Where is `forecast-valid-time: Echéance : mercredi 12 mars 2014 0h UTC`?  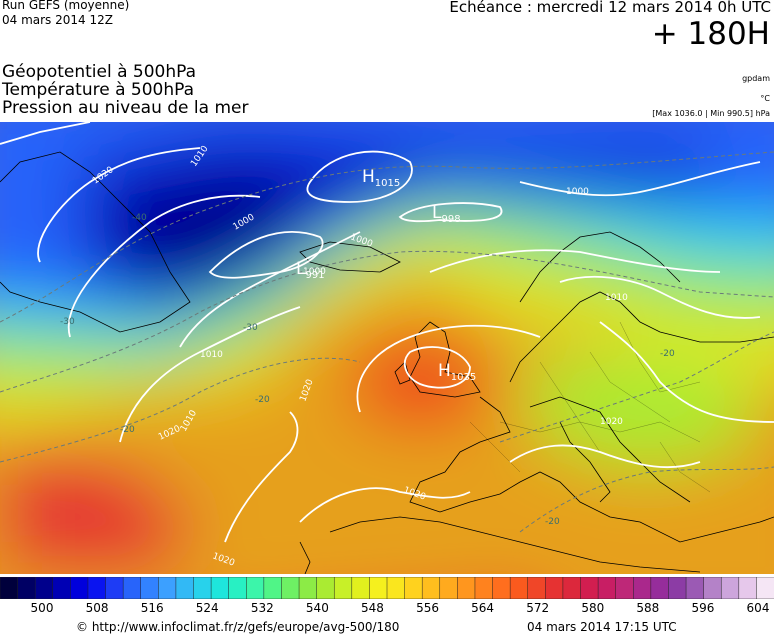 forecast-valid-time: Echéance : mercredi 12 mars 2014 0h UTC is located at coordinates (610, 8).